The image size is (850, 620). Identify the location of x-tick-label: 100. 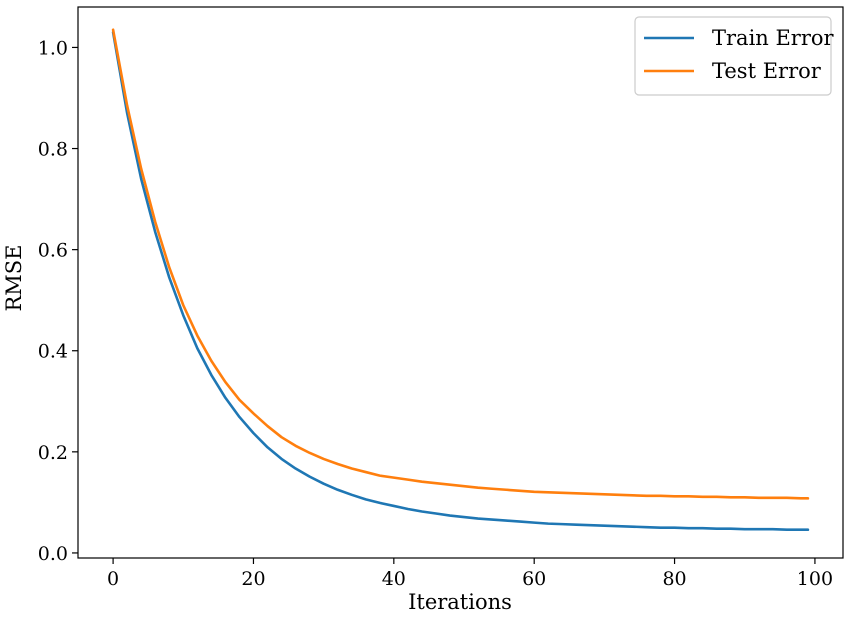
(815, 579).